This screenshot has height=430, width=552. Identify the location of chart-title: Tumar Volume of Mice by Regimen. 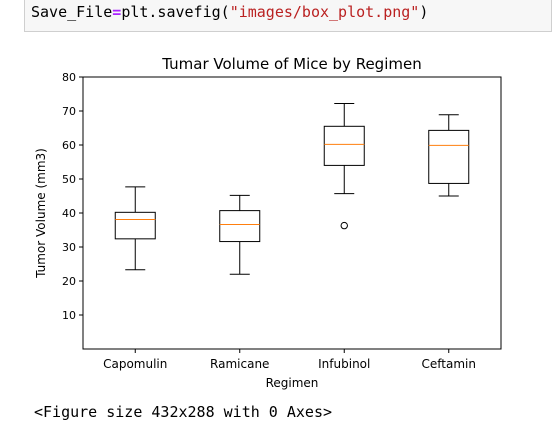
(291, 64).